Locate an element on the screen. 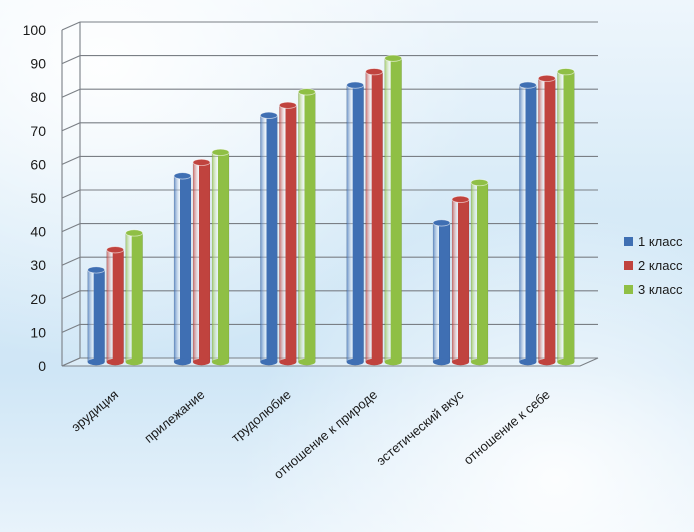  y-tick-label: 20 is located at coordinates (38, 299).